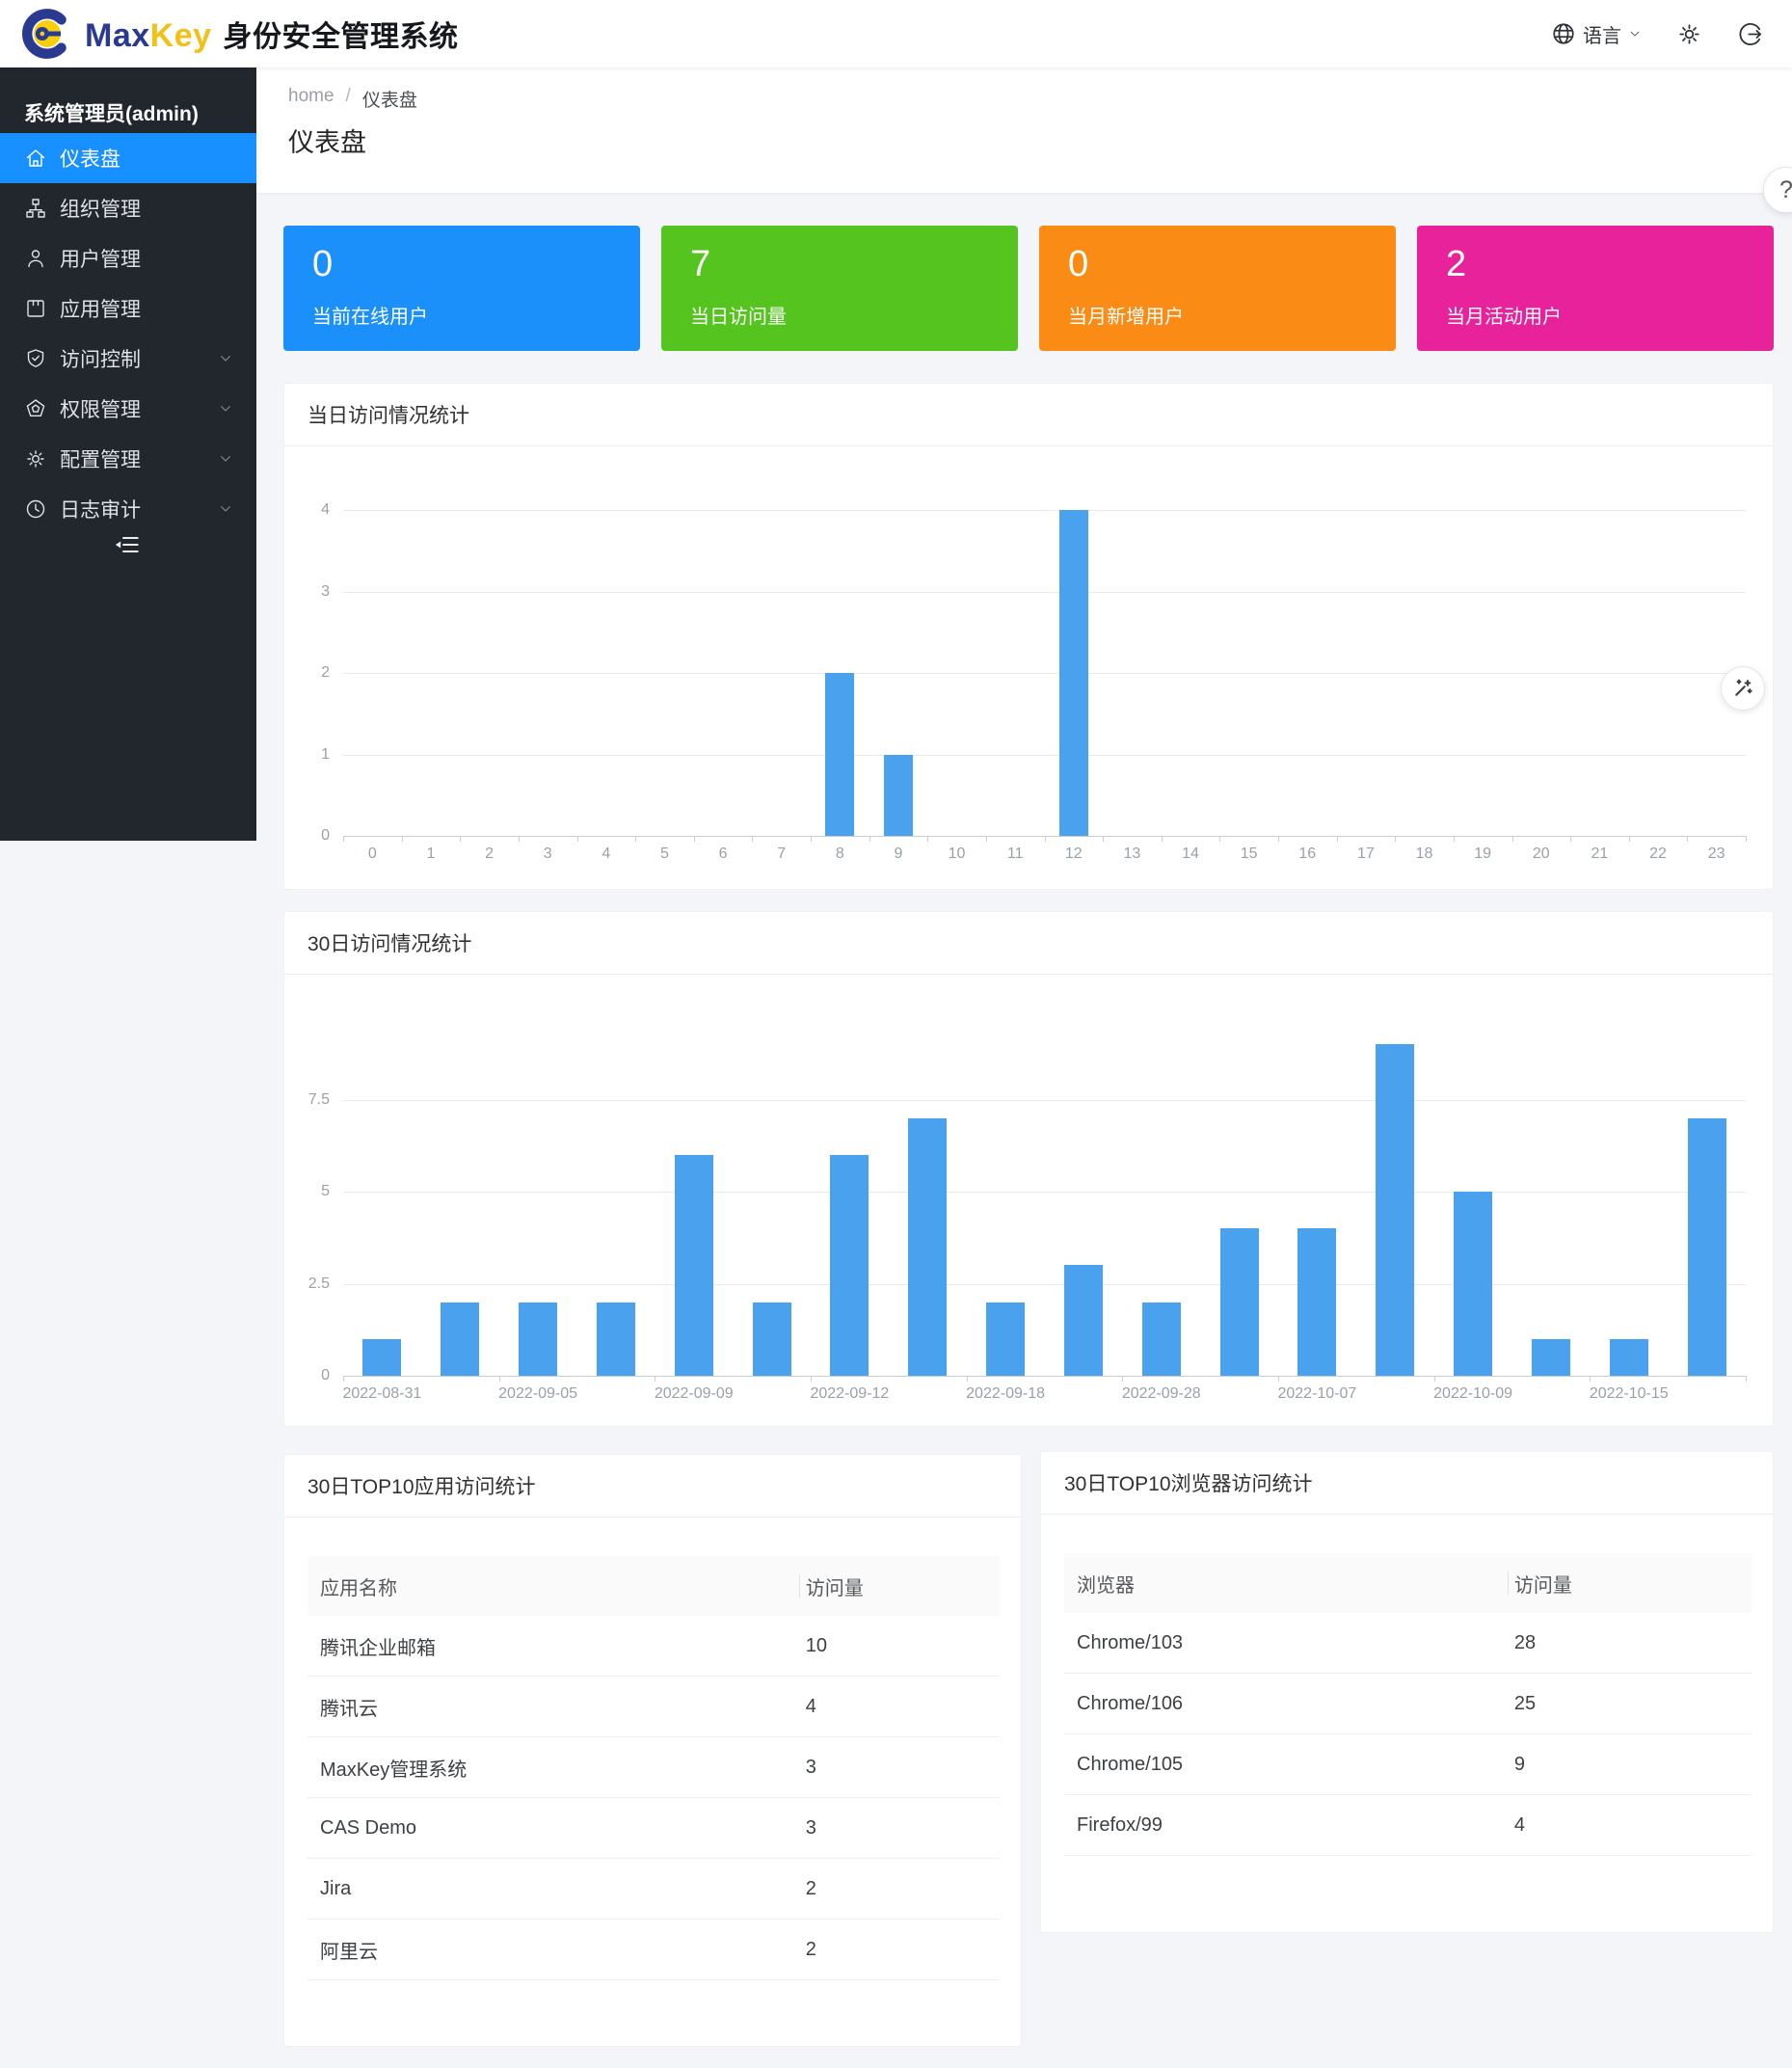 Image resolution: width=1792 pixels, height=2068 pixels. Describe the element at coordinates (547, 854) in the screenshot. I see `x-axis-tick-label: 3` at that location.